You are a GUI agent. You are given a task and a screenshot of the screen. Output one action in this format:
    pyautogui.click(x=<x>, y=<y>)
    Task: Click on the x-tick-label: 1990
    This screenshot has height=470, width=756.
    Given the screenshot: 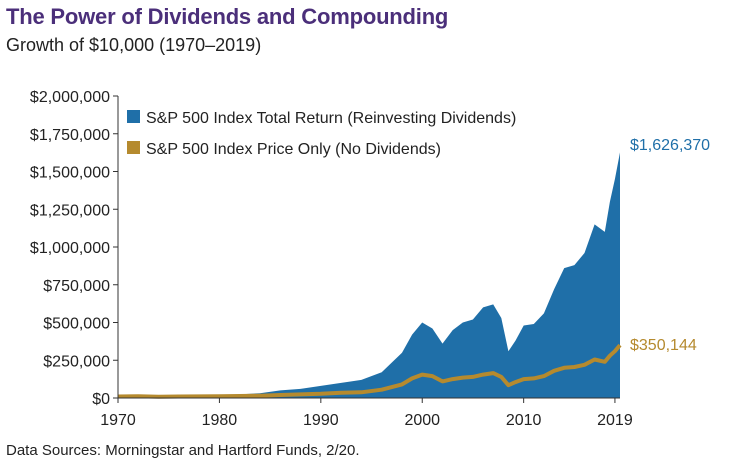 What is the action you would take?
    pyautogui.click(x=321, y=420)
    